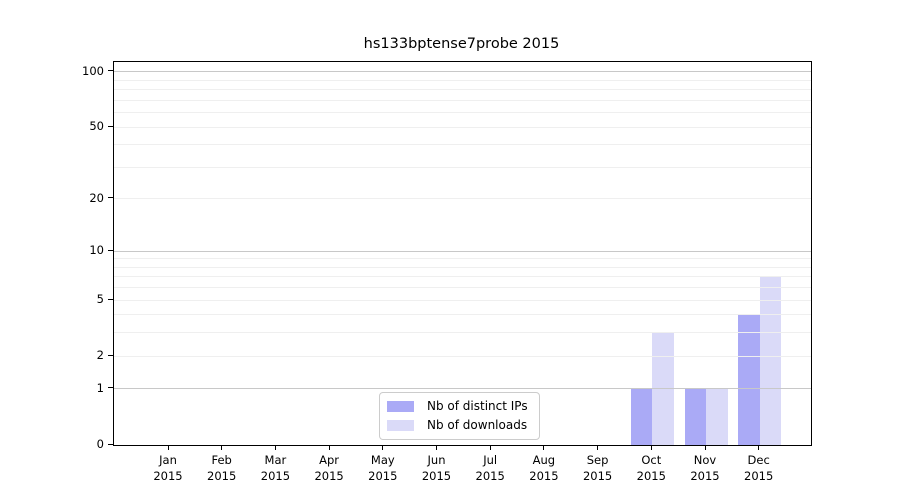 The image size is (900, 500). I want to click on y-tick-label: 2, so click(100, 355).